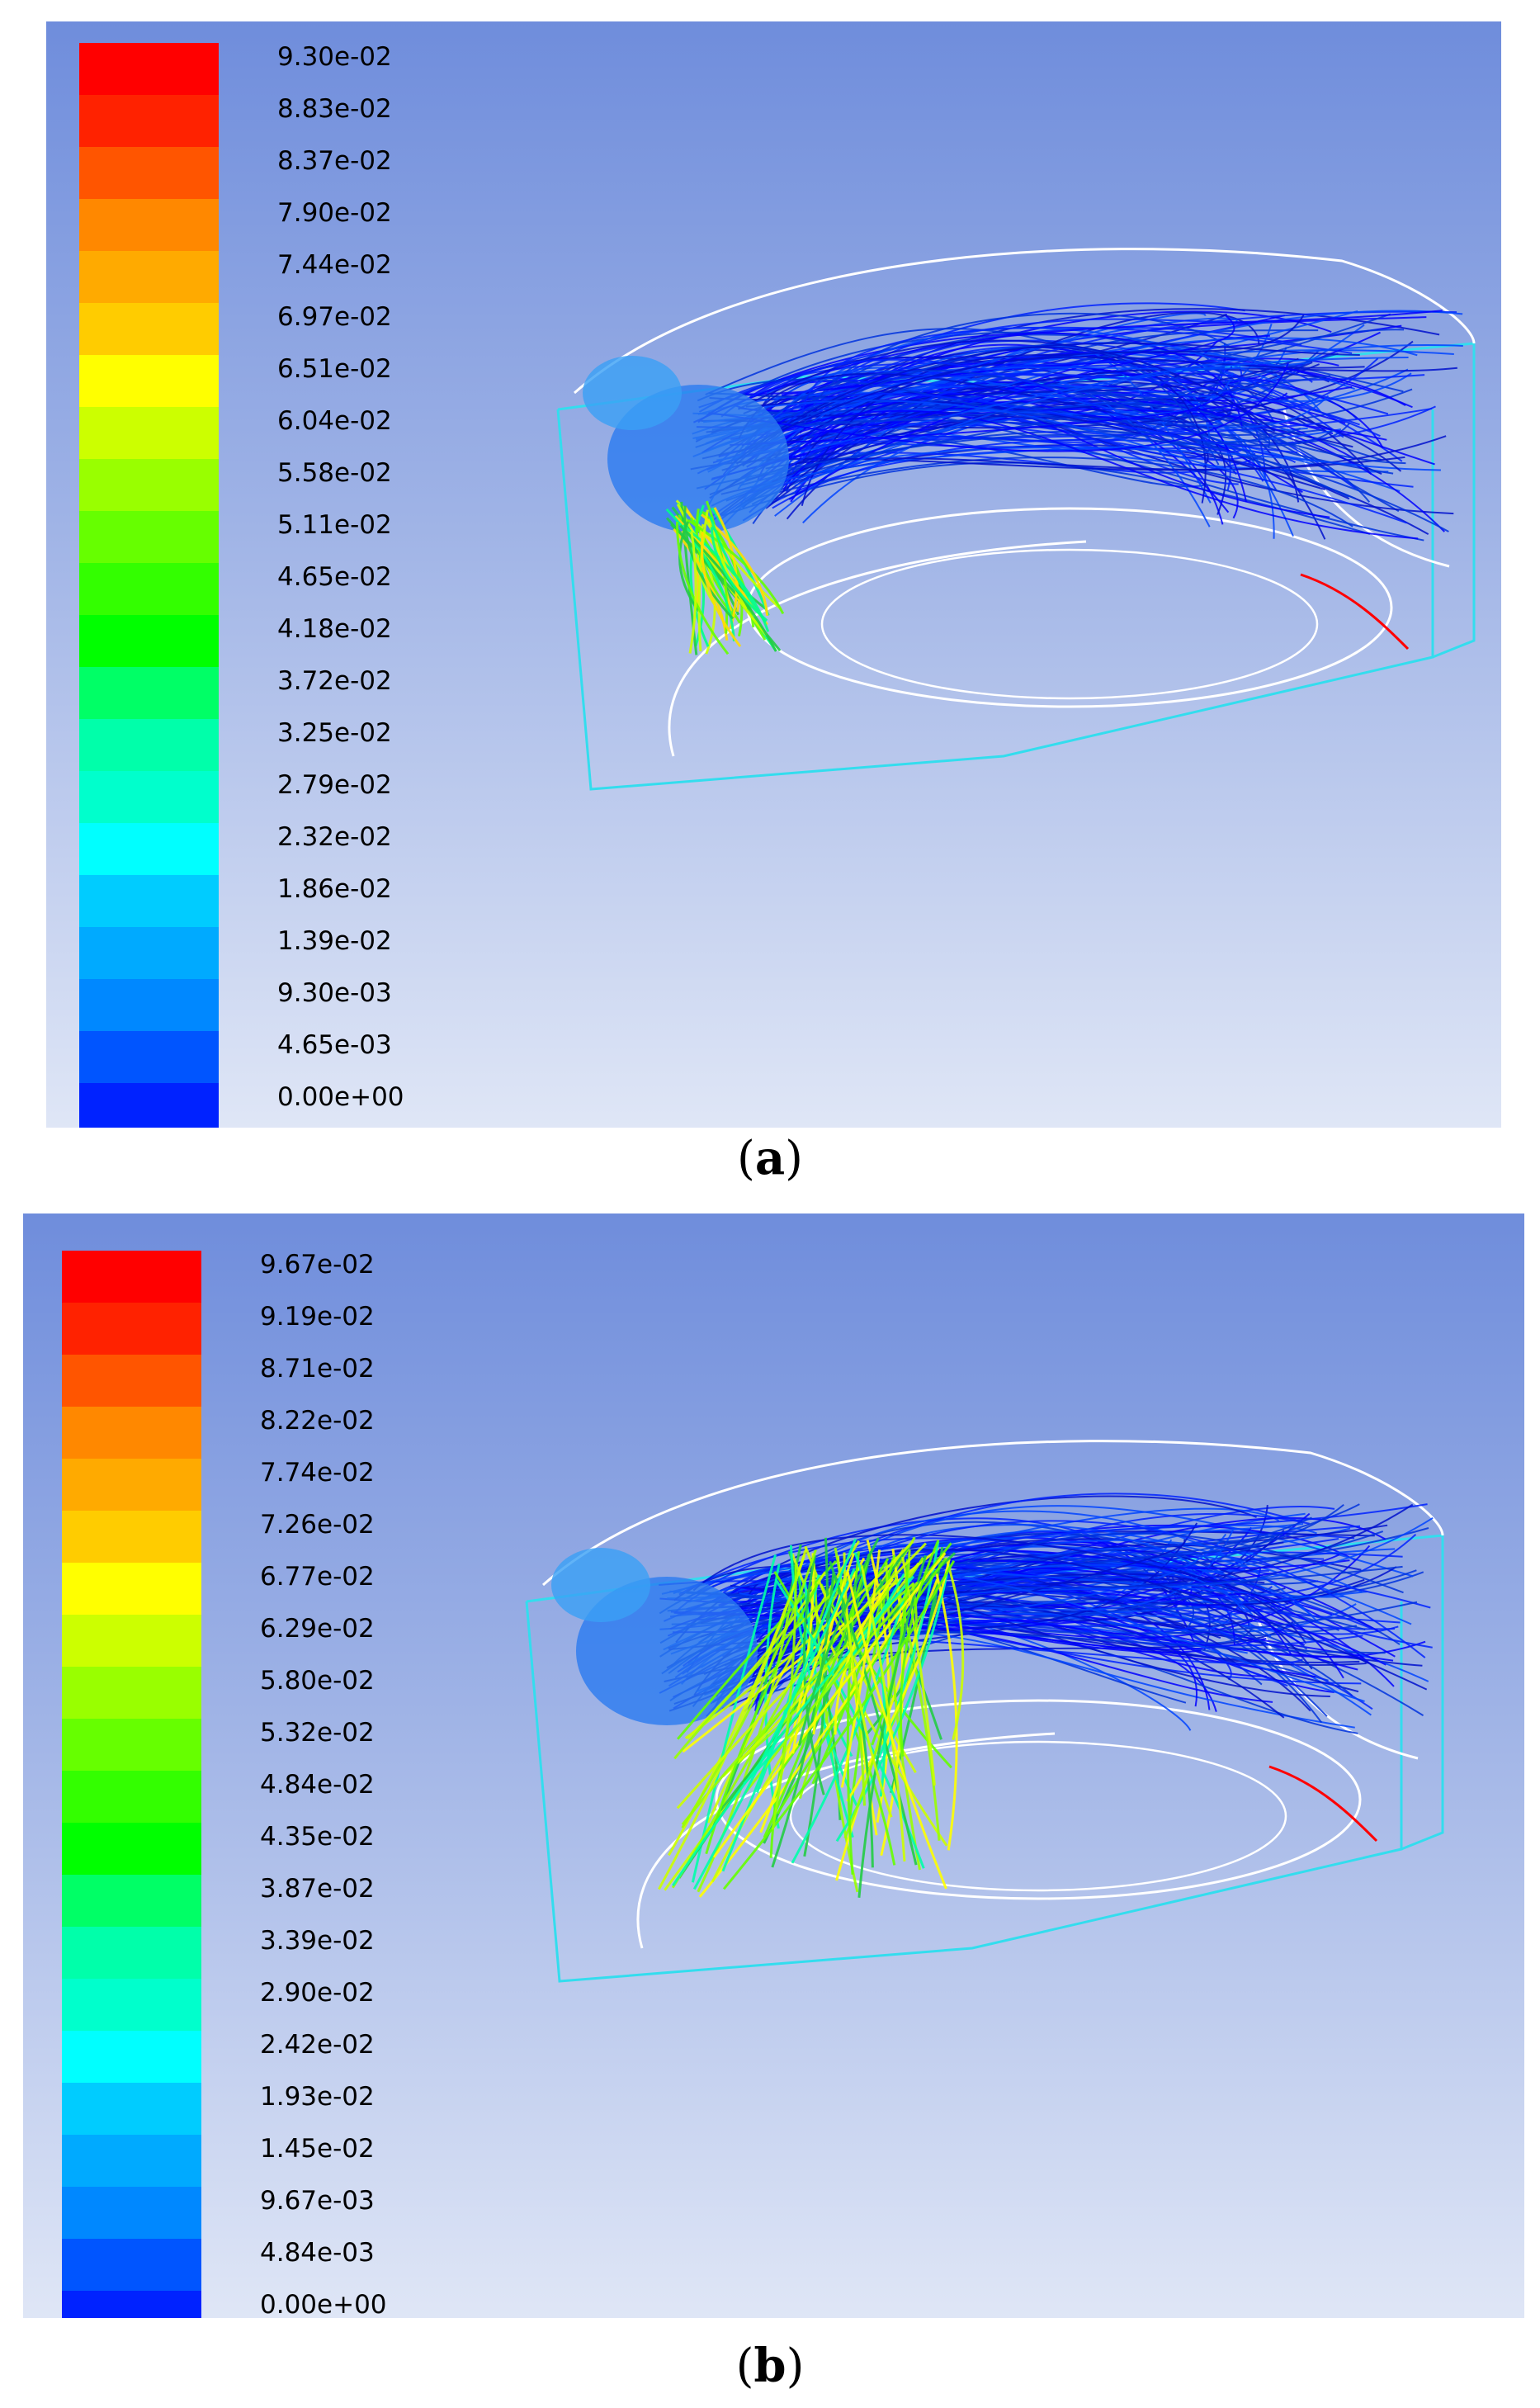  What do you see at coordinates (334, 733) in the screenshot?
I see `colorbar-tick-label: 3.25e-02` at bounding box center [334, 733].